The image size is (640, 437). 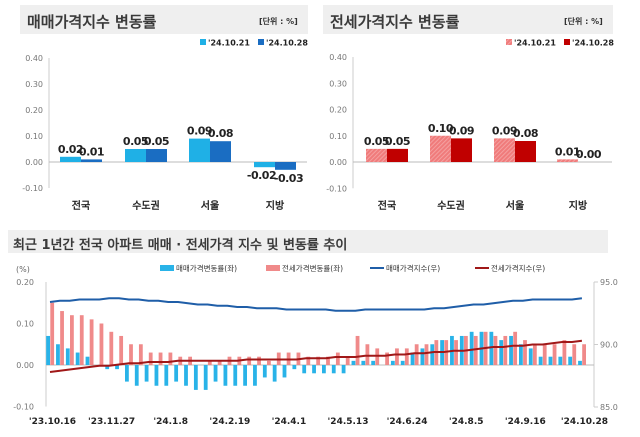 What do you see at coordinates (316, 304) in the screenshot?
I see `sale-index-line` at bounding box center [316, 304].